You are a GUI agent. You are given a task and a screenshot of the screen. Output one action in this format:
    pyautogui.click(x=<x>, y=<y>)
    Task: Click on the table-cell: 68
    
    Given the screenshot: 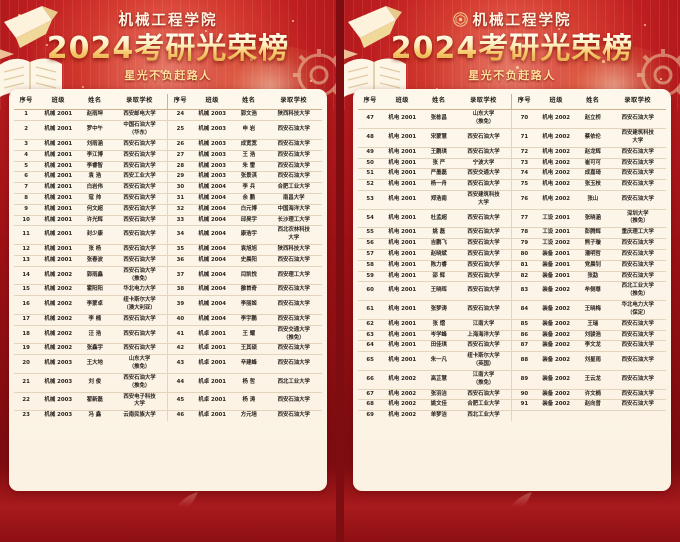 What is the action you would take?
    pyautogui.click(x=370, y=405)
    